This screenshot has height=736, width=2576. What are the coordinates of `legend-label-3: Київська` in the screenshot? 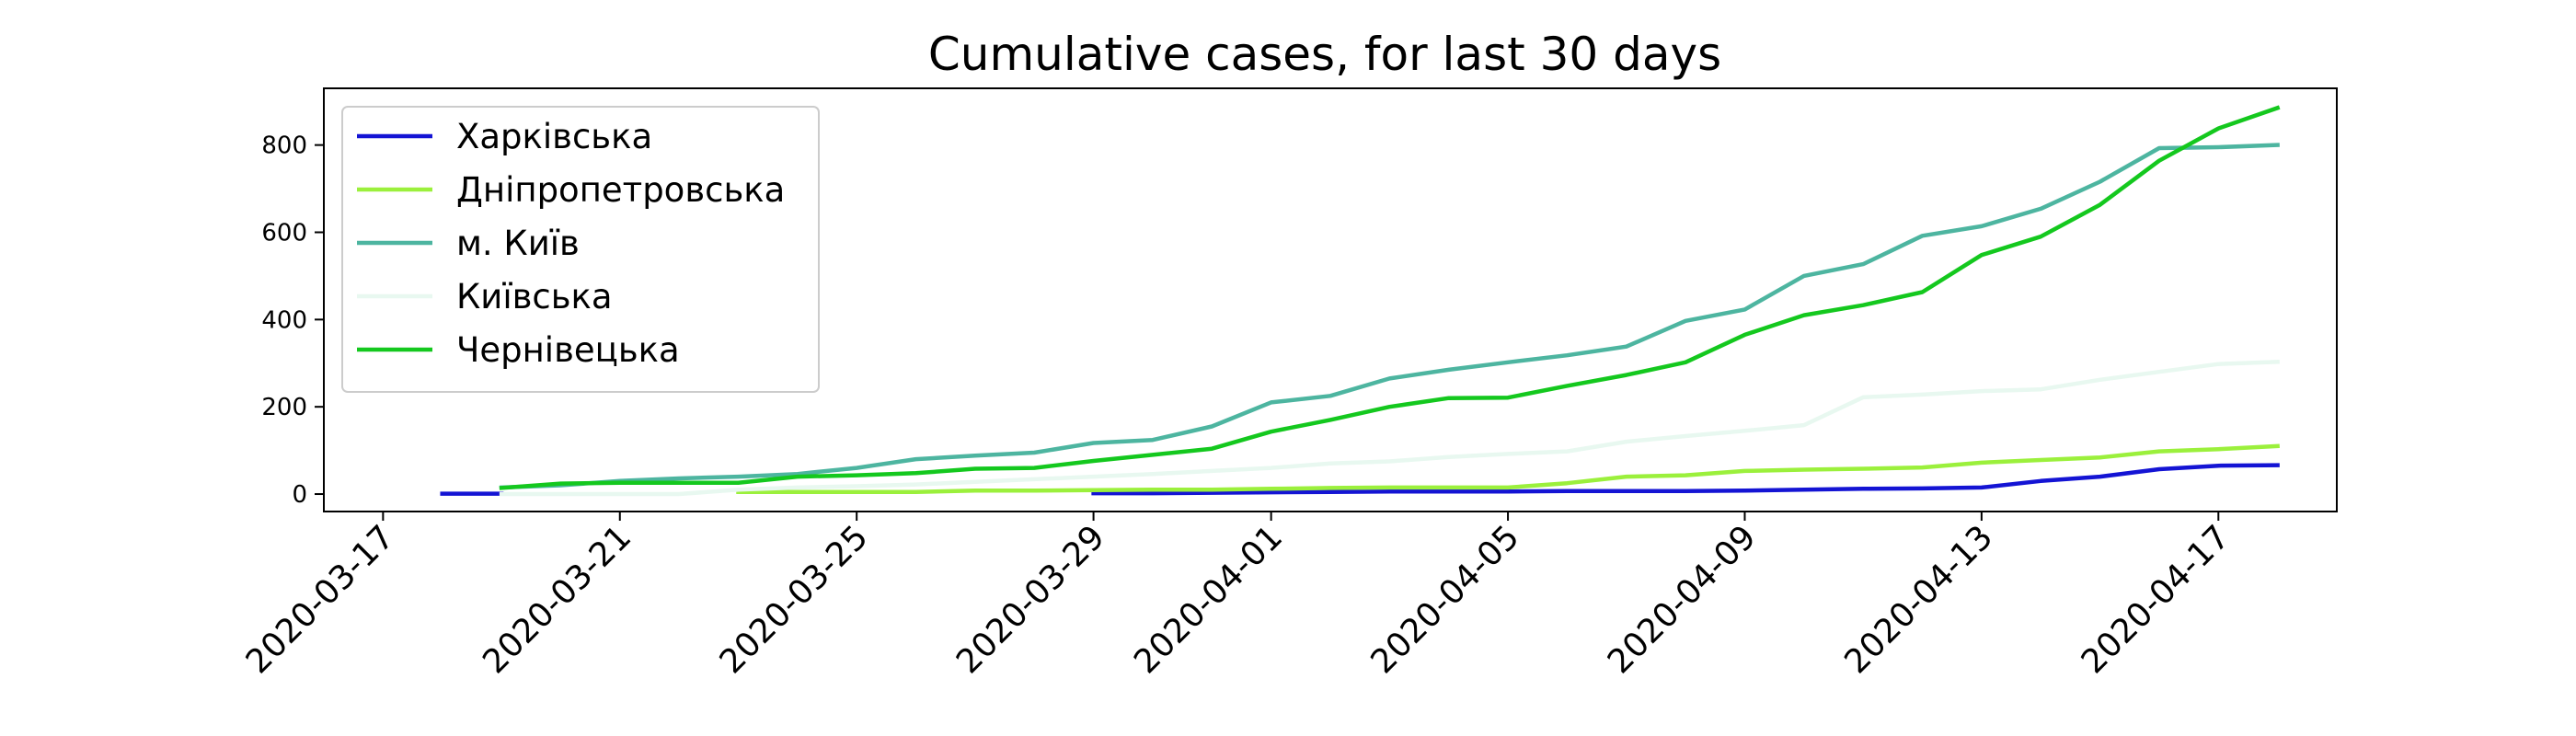 It's located at (534, 296).